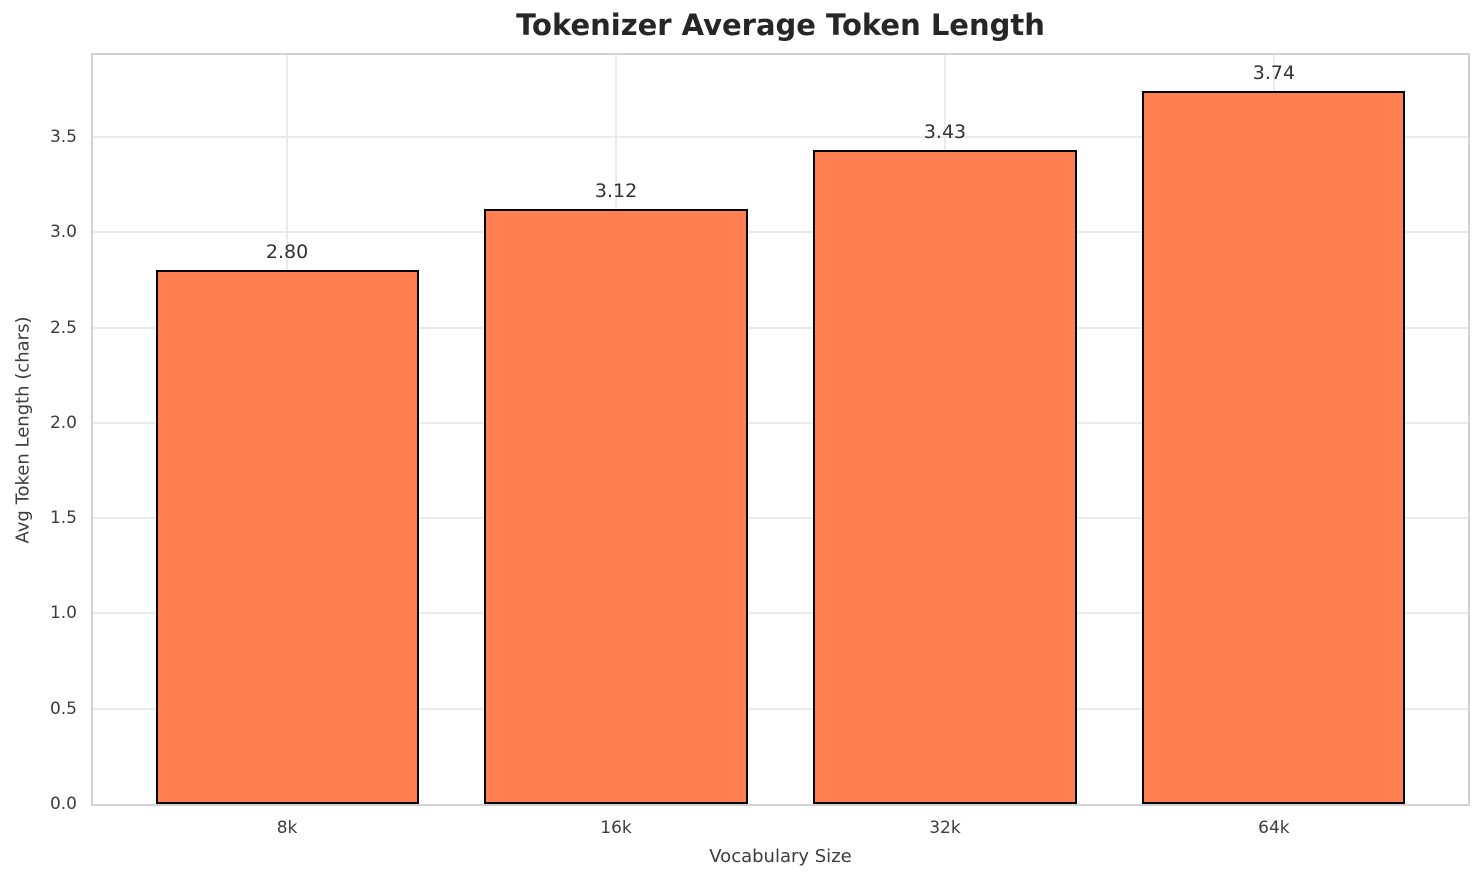 Image resolution: width=1484 pixels, height=885 pixels. Describe the element at coordinates (287, 252) in the screenshot. I see `bar-value-label: 2.80` at that location.